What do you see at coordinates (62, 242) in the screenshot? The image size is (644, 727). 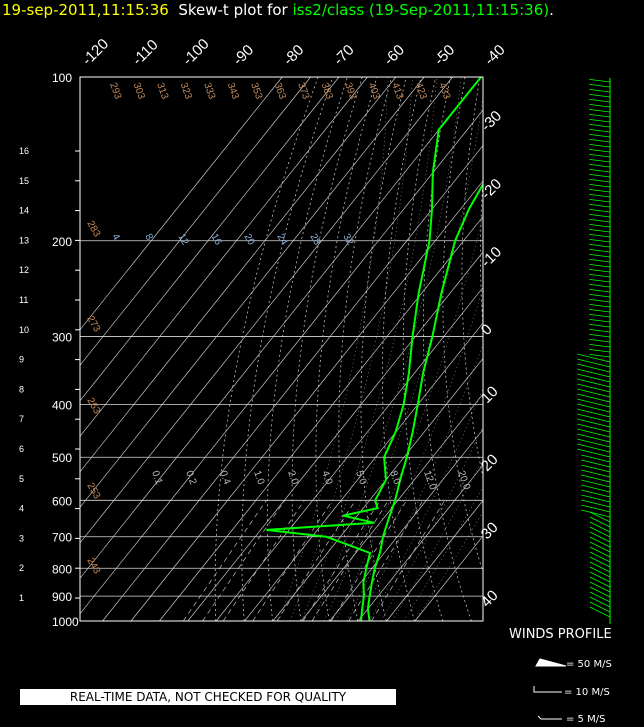 I see `pressure-label: 200` at bounding box center [62, 242].